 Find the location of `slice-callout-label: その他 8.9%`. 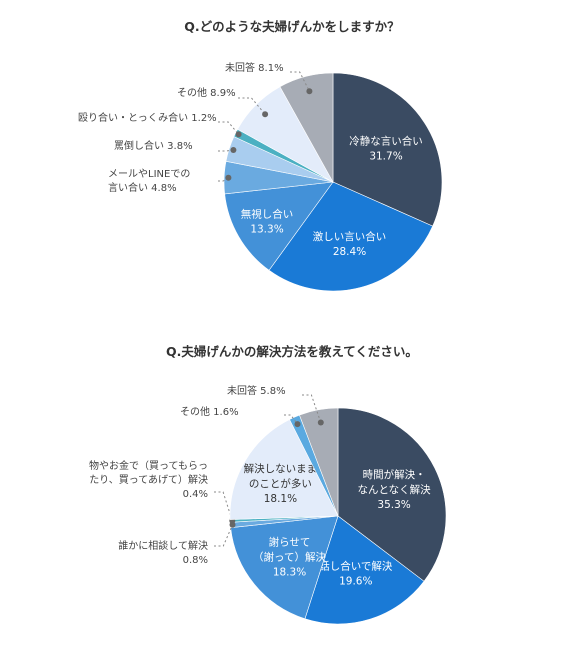

slice-callout-label: その他 8.9% is located at coordinates (206, 92).